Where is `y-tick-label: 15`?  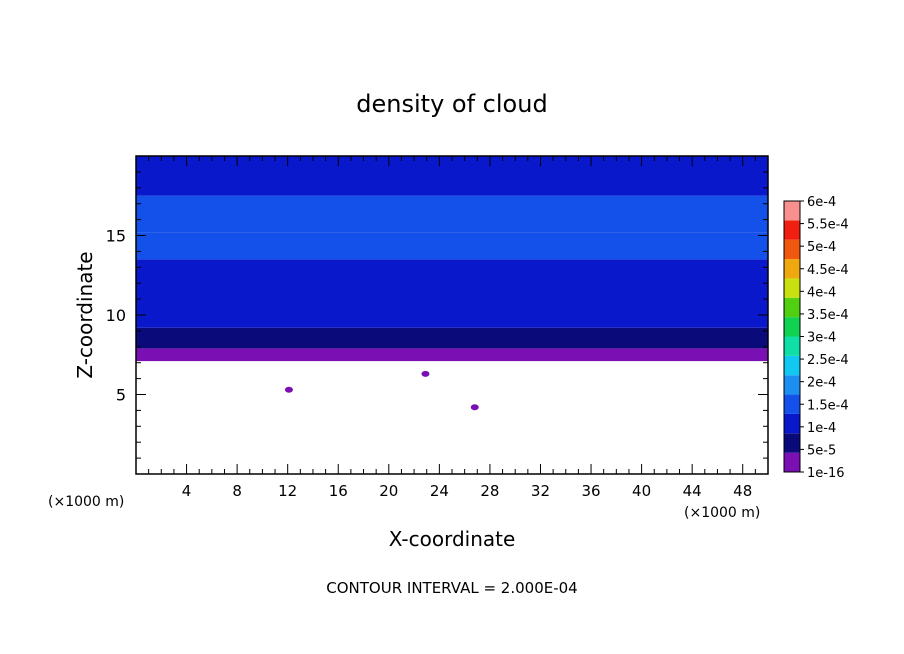
y-tick-label: 15 is located at coordinates (116, 236).